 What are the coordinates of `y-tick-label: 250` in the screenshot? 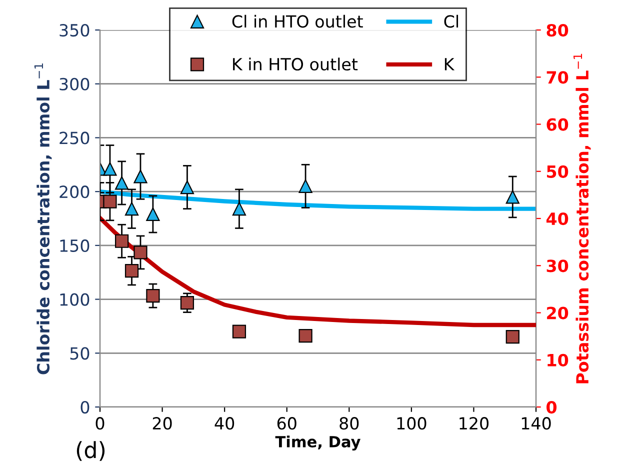 It's located at (75, 138).